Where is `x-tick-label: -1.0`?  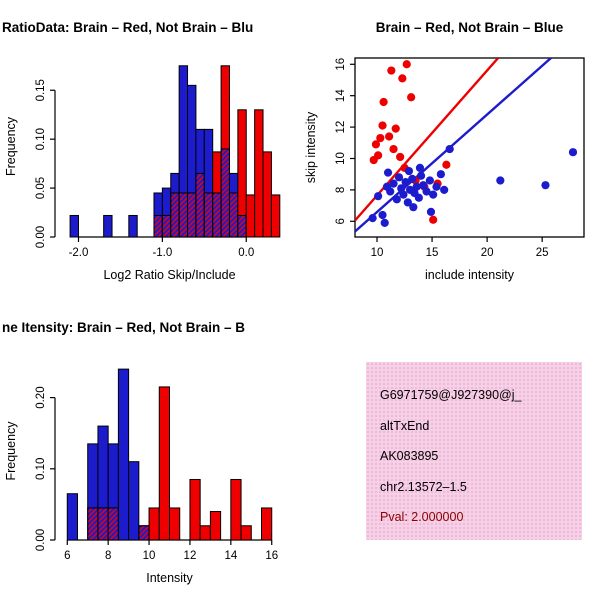 x-tick-label: -1.0 is located at coordinates (162, 253).